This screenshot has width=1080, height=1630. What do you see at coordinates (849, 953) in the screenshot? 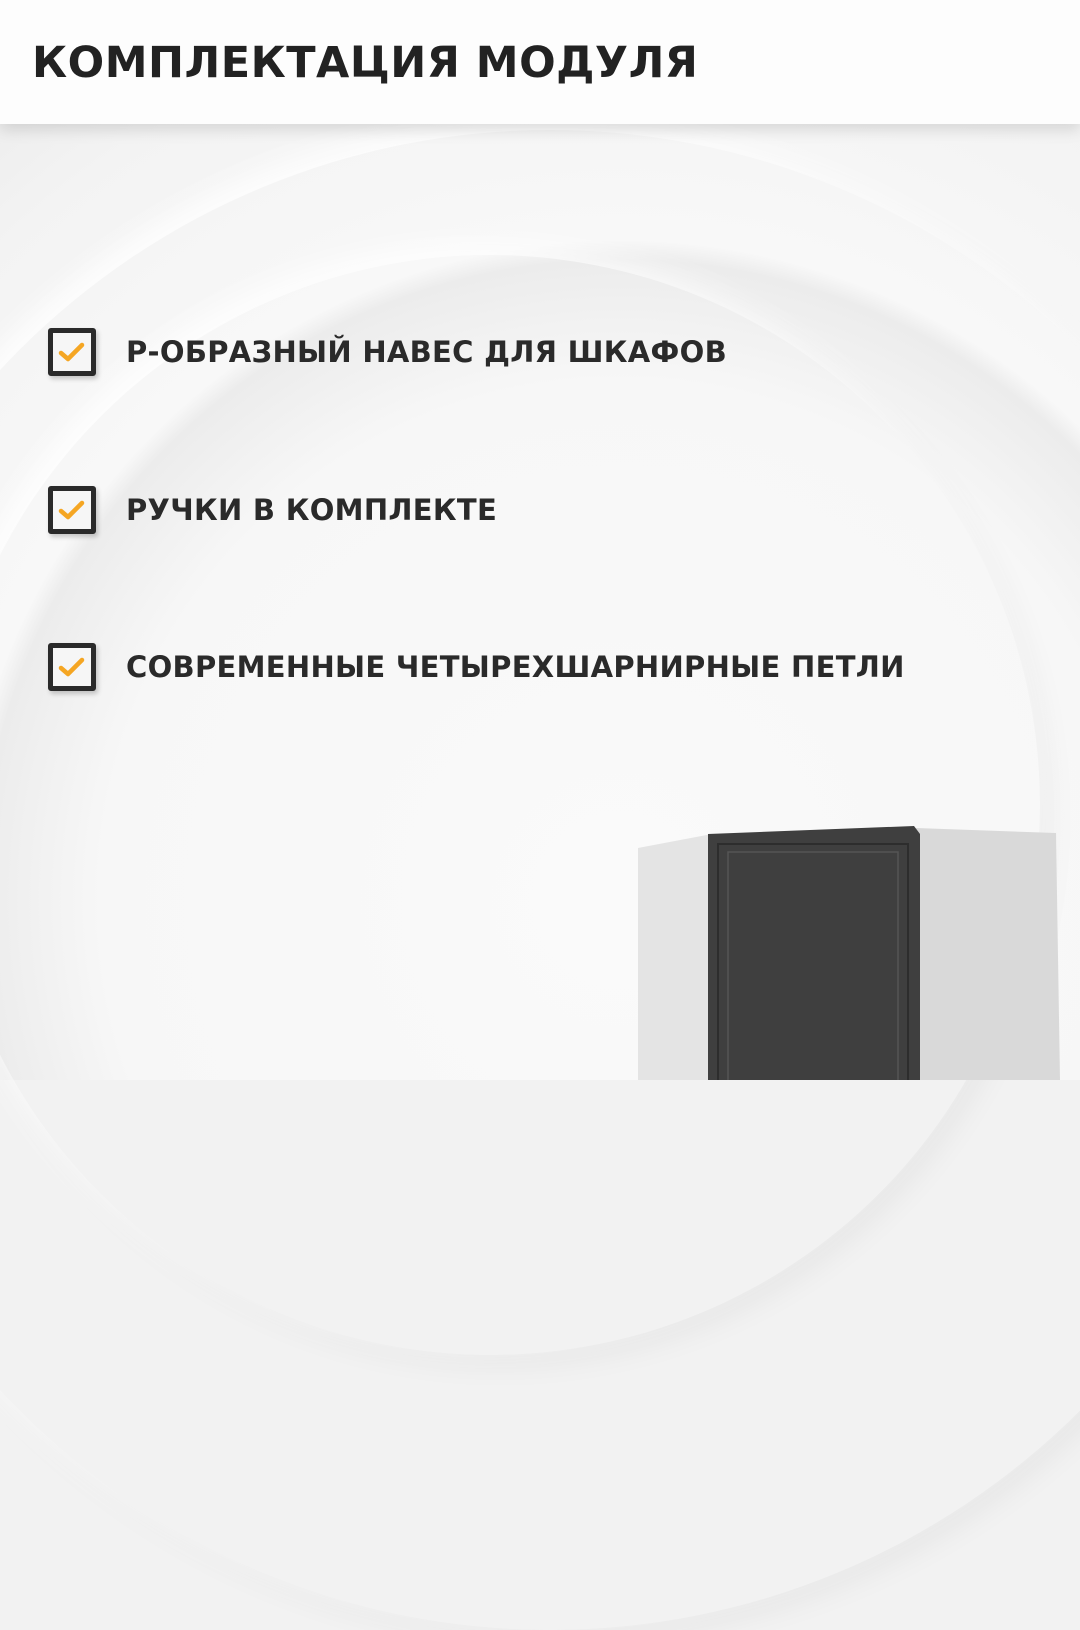
I see `cabinet-image` at bounding box center [849, 953].